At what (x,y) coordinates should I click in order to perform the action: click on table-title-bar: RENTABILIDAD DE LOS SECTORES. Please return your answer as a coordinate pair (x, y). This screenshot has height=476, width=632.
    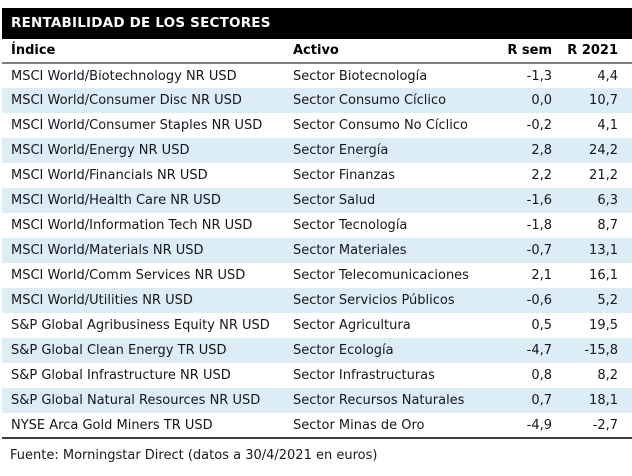
    Looking at the image, I should click on (317, 23).